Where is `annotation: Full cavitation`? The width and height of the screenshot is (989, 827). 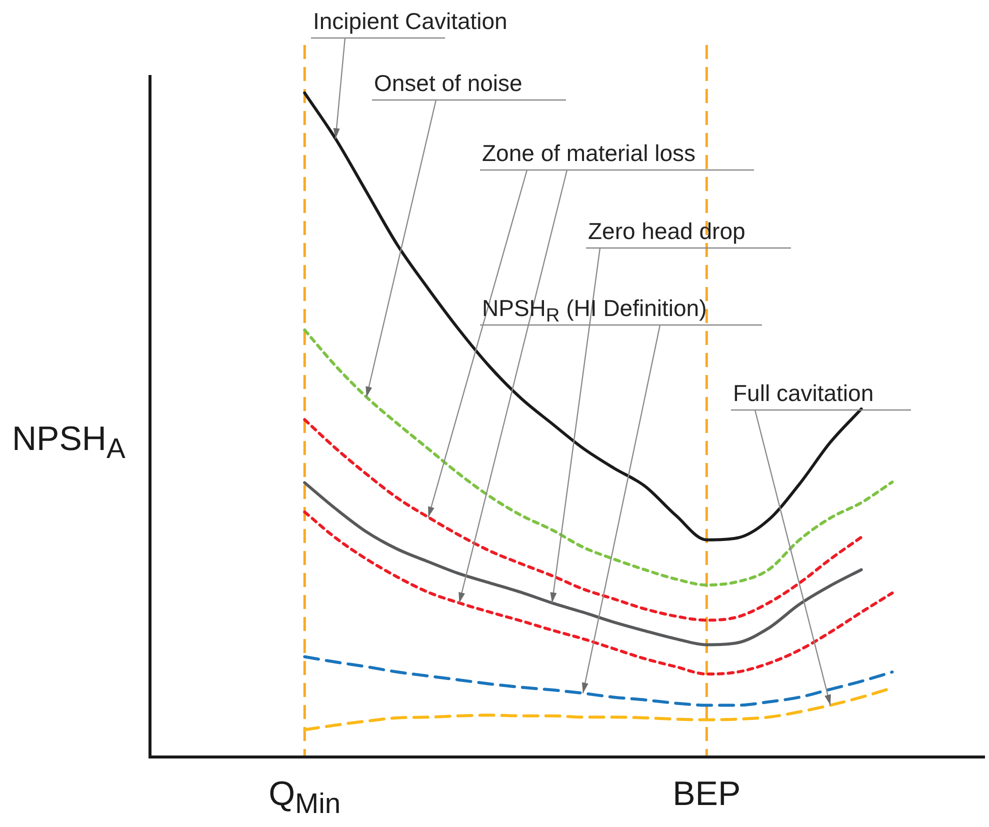 annotation: Full cavitation is located at coordinates (803, 393).